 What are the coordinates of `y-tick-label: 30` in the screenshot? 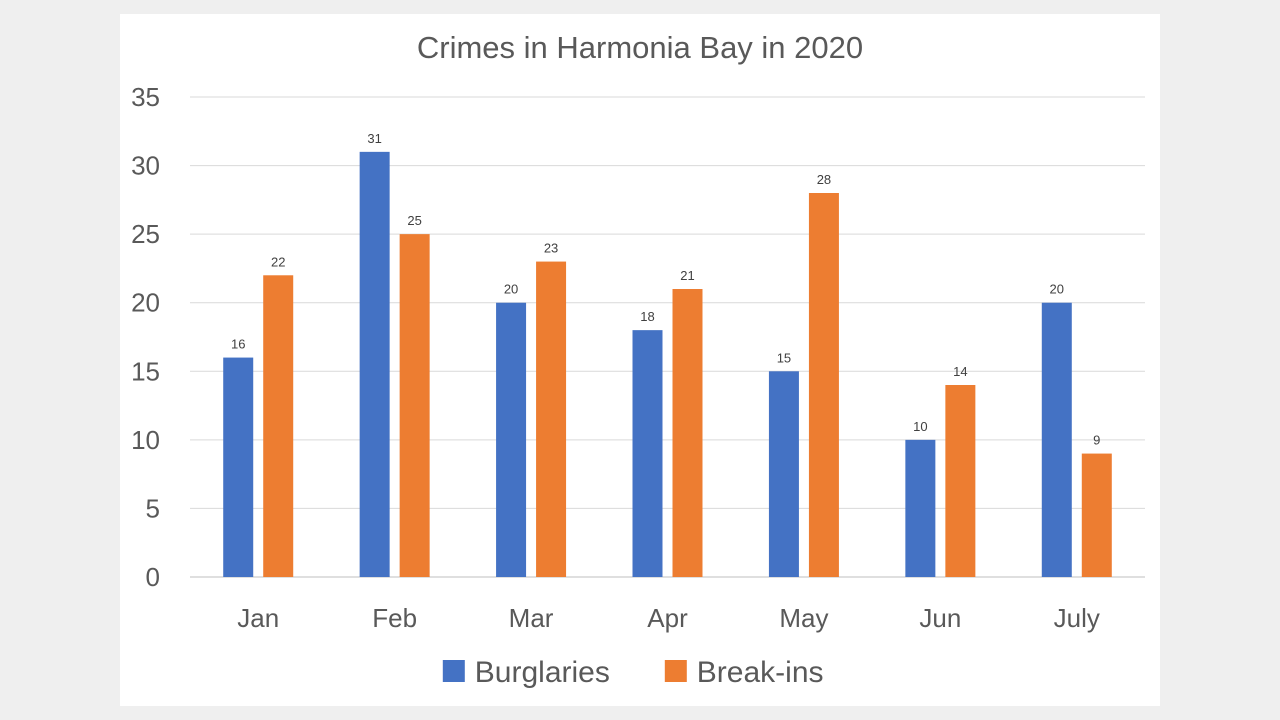 It's located at (145, 166).